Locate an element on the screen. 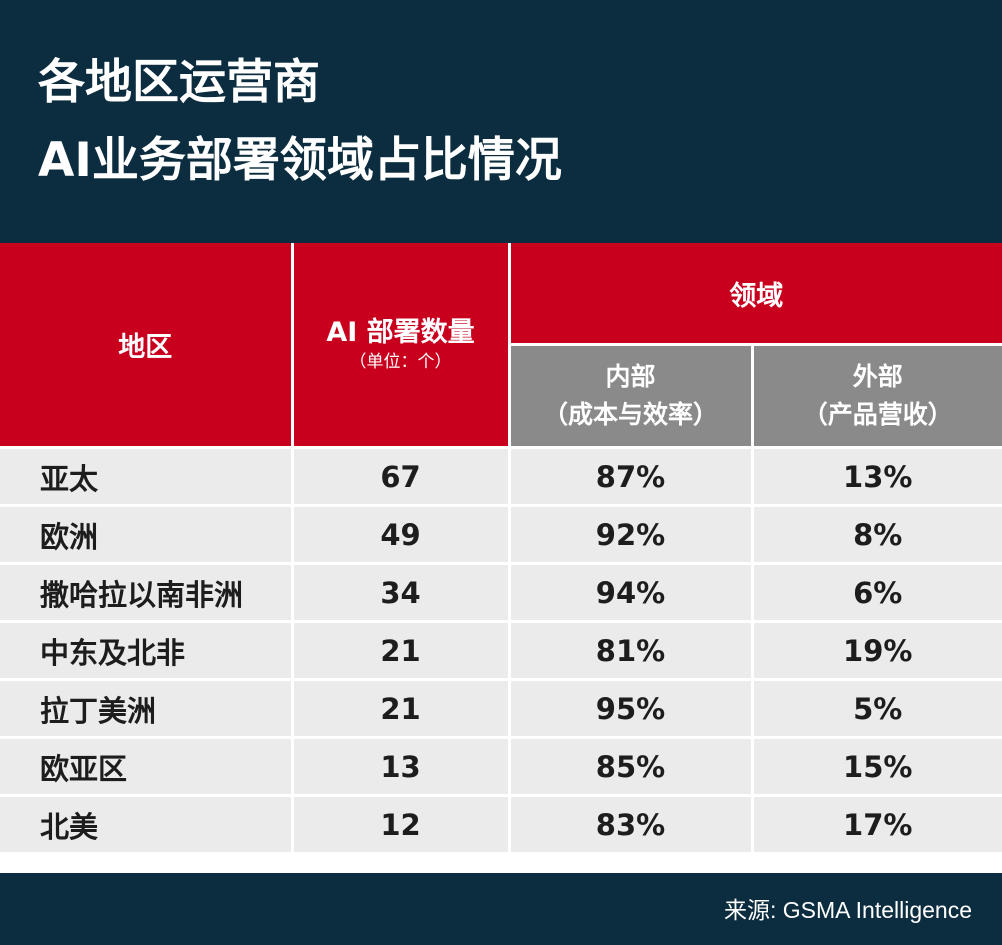 This screenshot has width=1002, height=945. internal-cell: 85% is located at coordinates (631, 767).